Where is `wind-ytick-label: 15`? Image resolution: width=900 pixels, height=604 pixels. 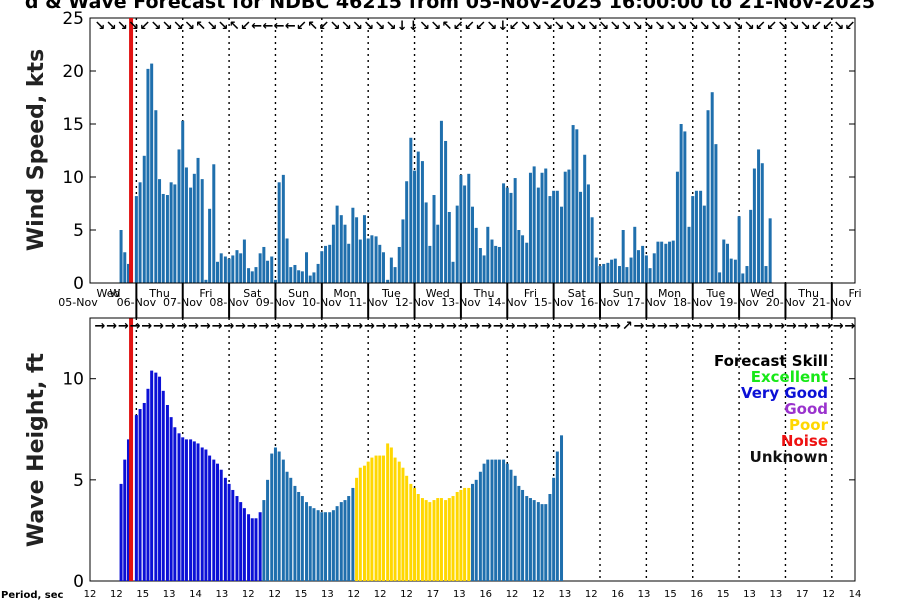
wind-ytick-label: 15 is located at coordinates (73, 125).